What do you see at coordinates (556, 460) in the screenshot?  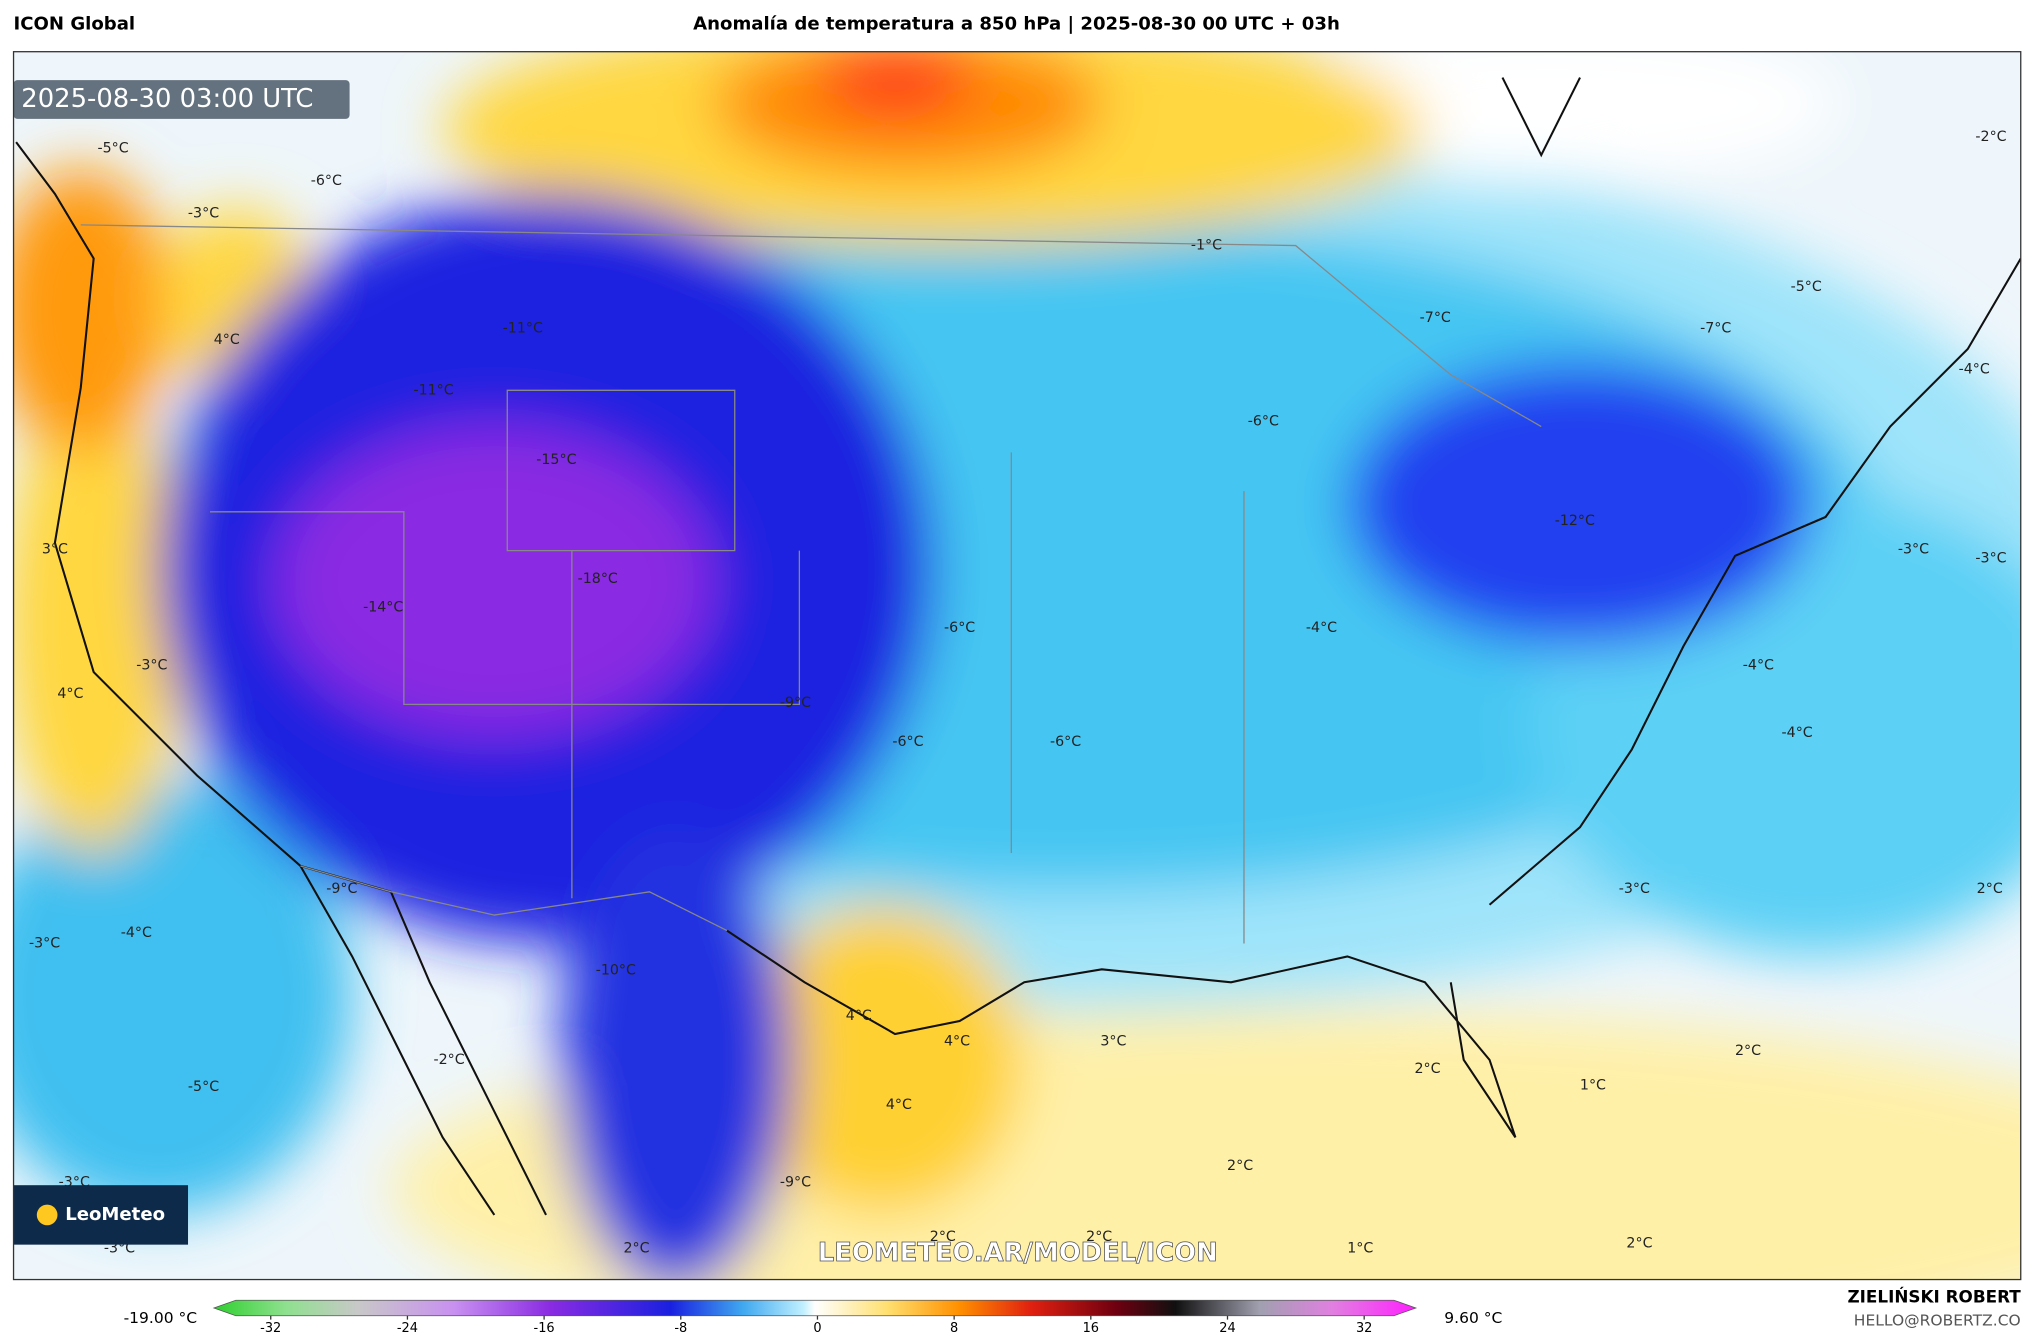 I see `temp-label: -15°C` at bounding box center [556, 460].